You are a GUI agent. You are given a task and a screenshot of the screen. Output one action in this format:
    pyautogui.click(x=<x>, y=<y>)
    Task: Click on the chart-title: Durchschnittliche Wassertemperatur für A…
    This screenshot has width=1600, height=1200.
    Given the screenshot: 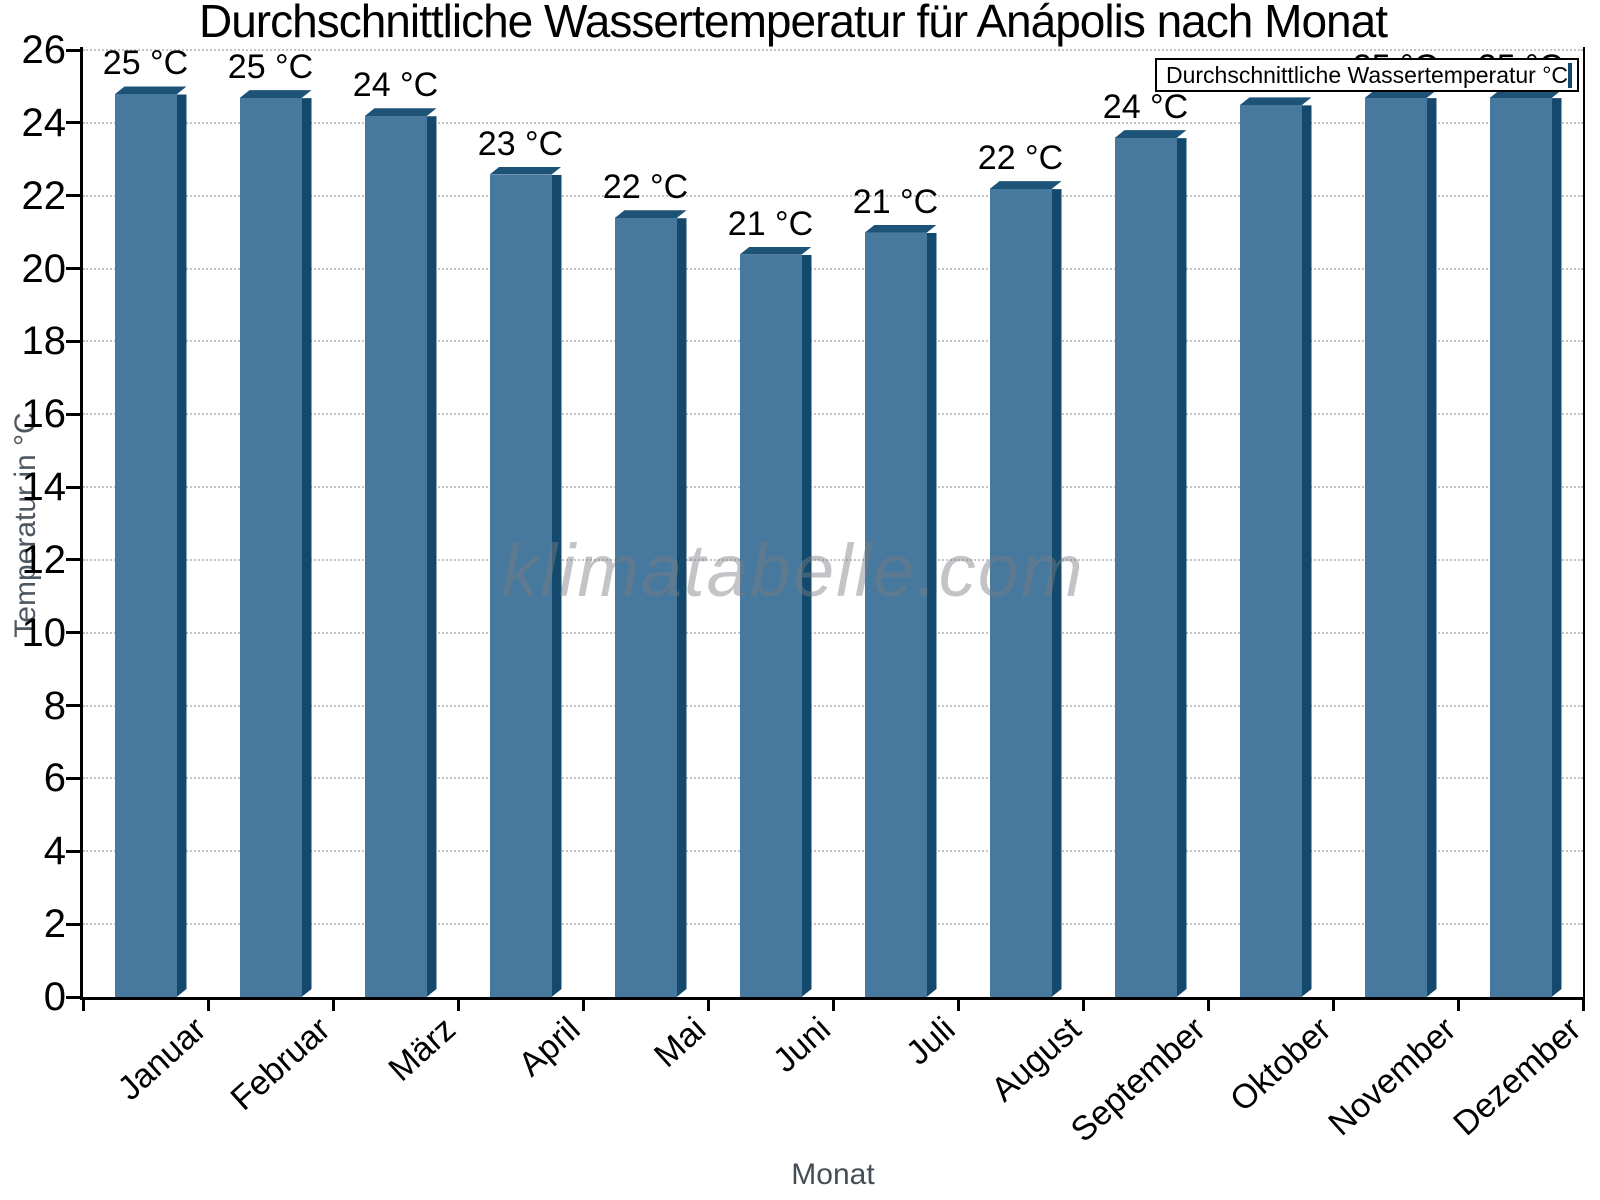 What is the action you would take?
    pyautogui.click(x=793, y=23)
    